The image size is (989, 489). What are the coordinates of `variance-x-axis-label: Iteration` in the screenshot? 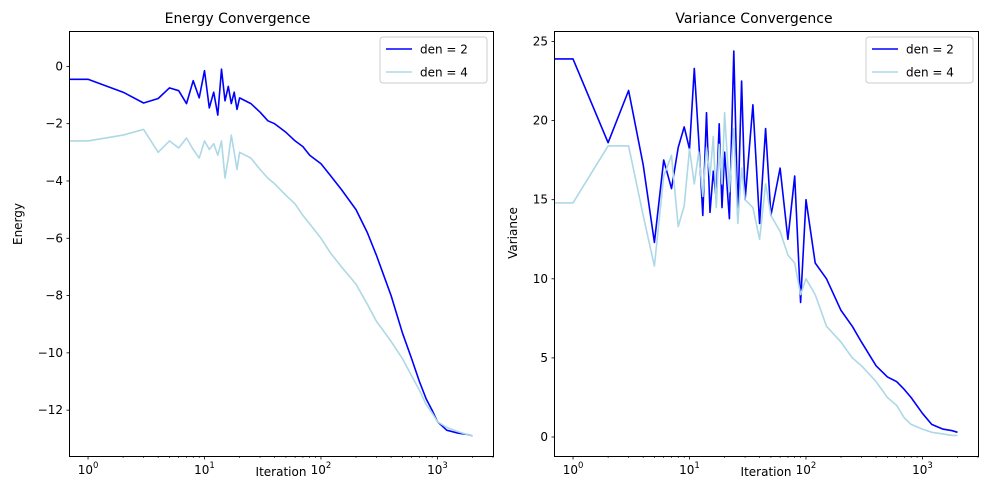 It's located at (766, 472).